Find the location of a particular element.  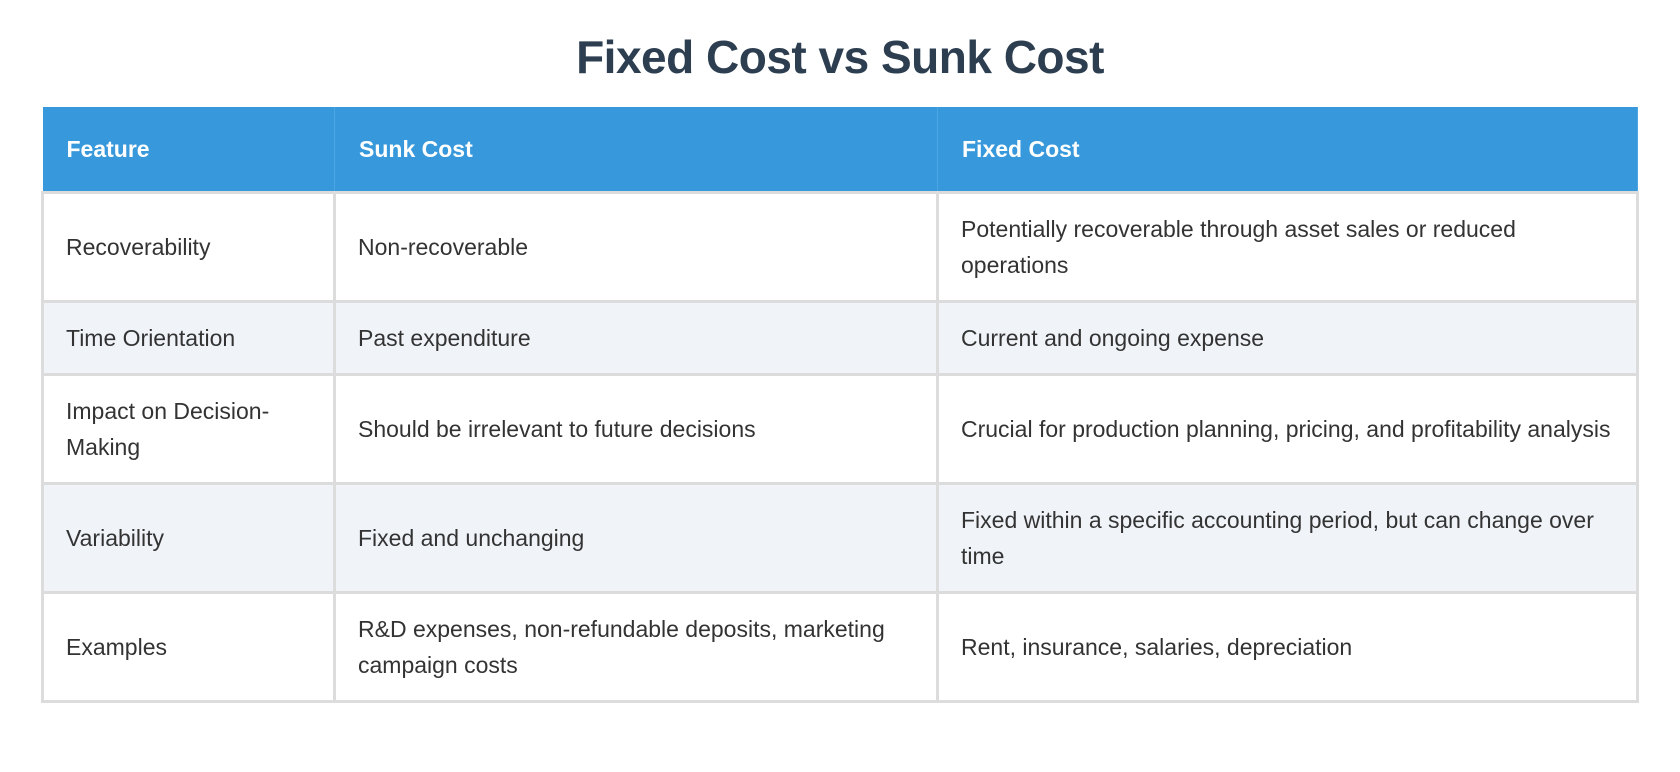

sunk-cost-cell: Fixed and unchanging is located at coordinates (636, 538).